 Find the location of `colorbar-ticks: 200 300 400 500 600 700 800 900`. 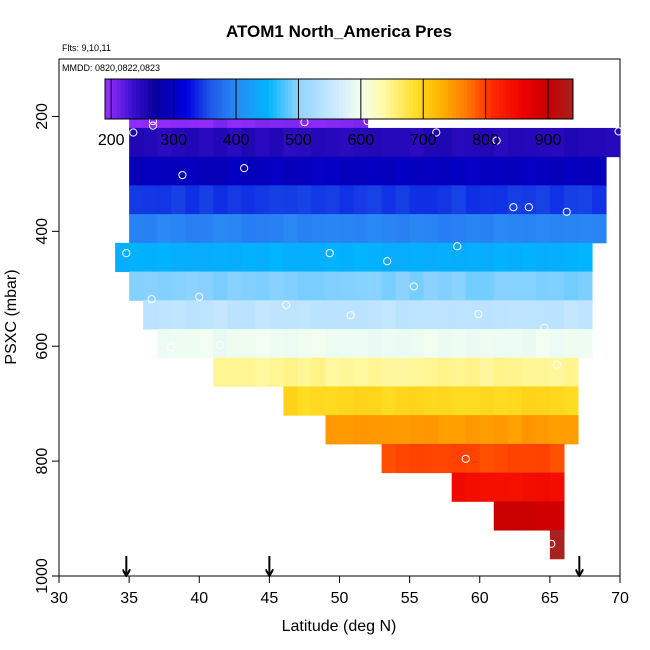

colorbar-ticks: 200 300 400 500 600 700 800 900 is located at coordinates (329, 114).